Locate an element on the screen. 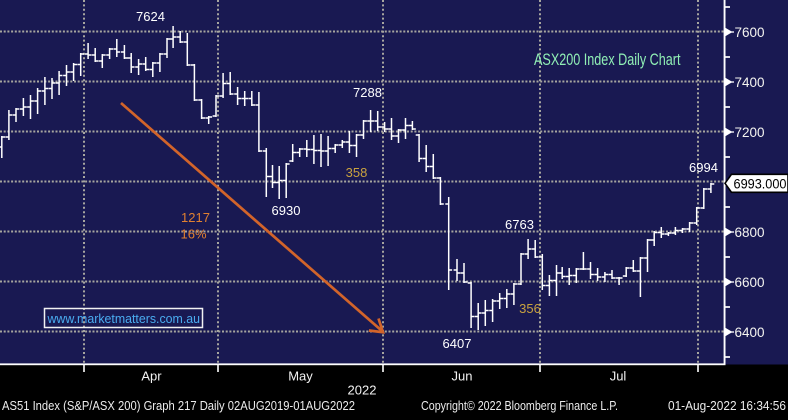 The height and width of the screenshot is (420, 788). svg-text:Copyright© 2022 Bloomberg Fina: Copyright© 2022 Bloomberg Finance L.P. is located at coordinates (519, 406).